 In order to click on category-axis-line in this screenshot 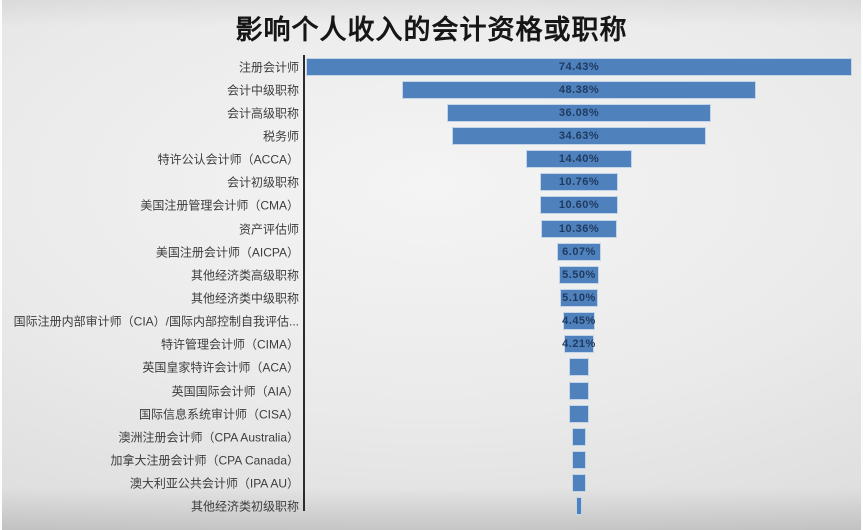, I will do `click(304, 283)`.